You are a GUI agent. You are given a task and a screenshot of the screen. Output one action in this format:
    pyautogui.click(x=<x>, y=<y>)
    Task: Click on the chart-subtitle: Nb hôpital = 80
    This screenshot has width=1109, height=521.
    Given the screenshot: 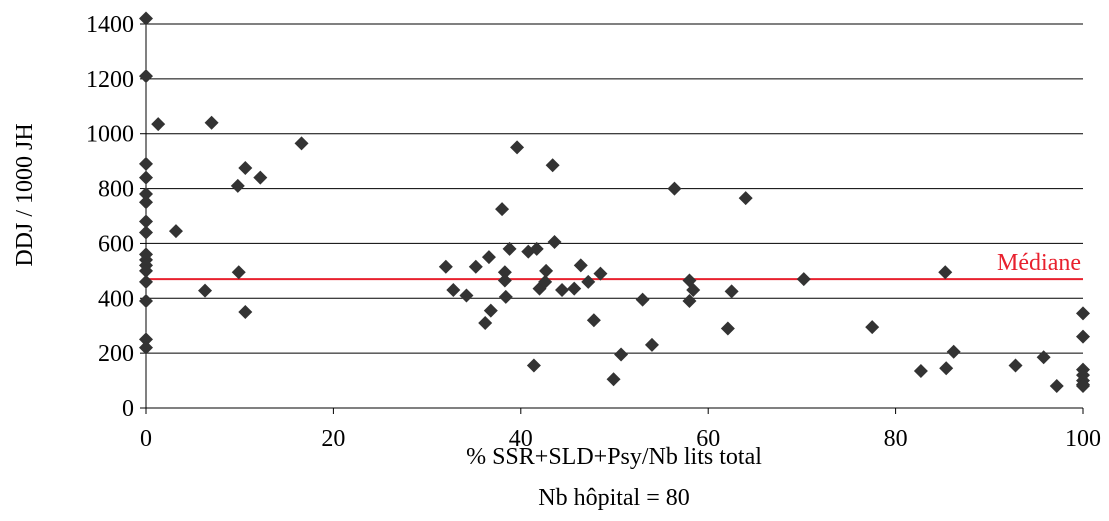 What is the action you would take?
    pyautogui.click(x=614, y=498)
    